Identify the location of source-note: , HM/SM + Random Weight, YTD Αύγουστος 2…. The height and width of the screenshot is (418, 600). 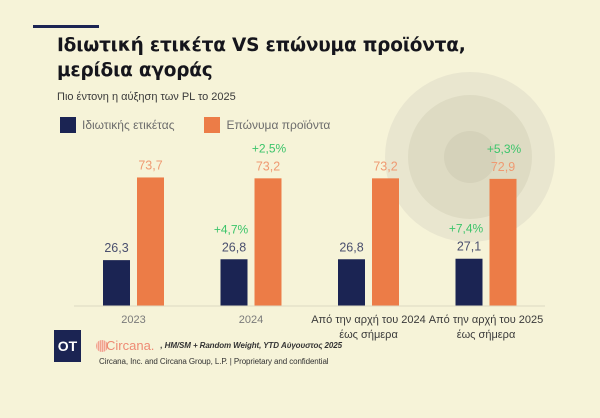
(251, 345).